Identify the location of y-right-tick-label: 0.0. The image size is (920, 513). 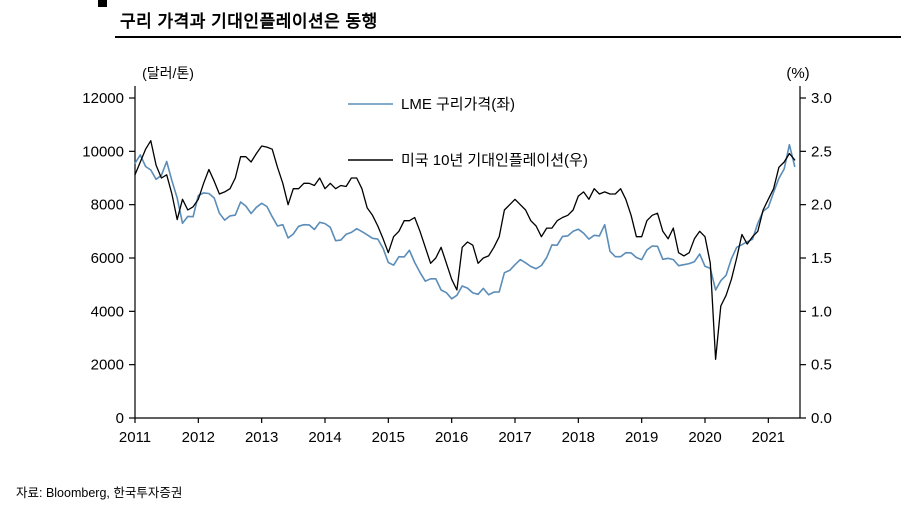
(821, 418).